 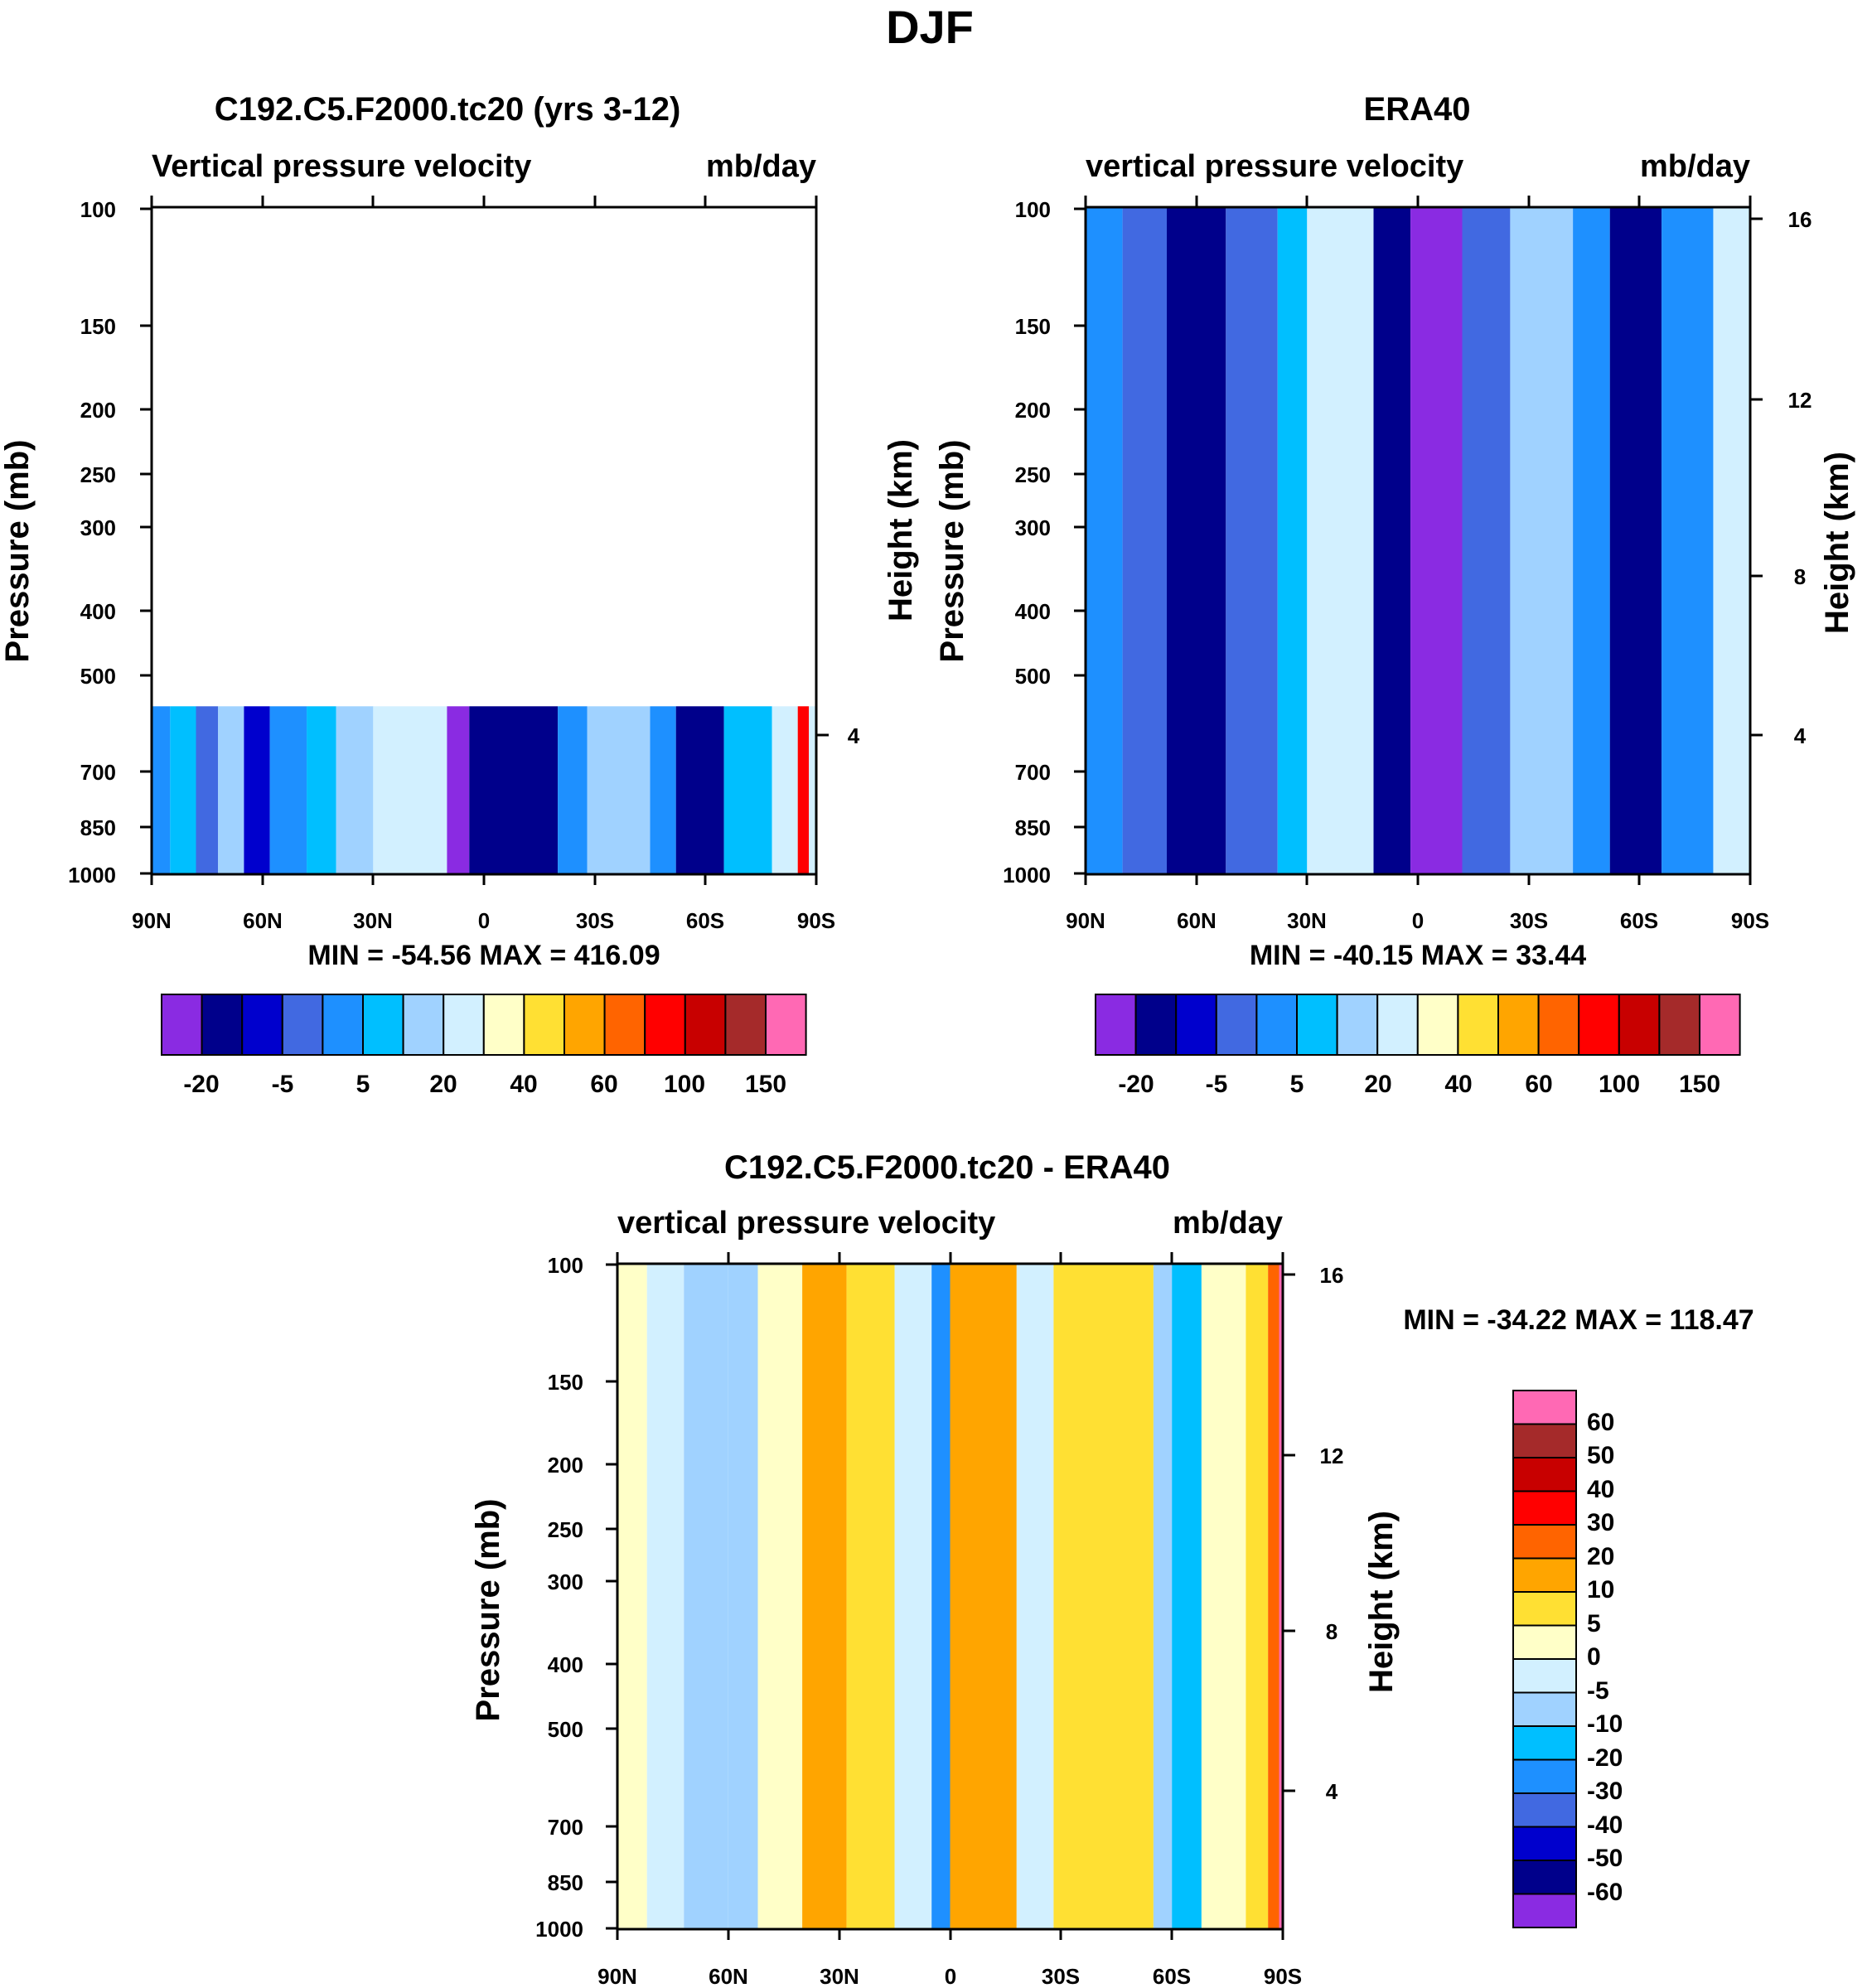 I want to click on ytick-label: 400, so click(x=565, y=1664).